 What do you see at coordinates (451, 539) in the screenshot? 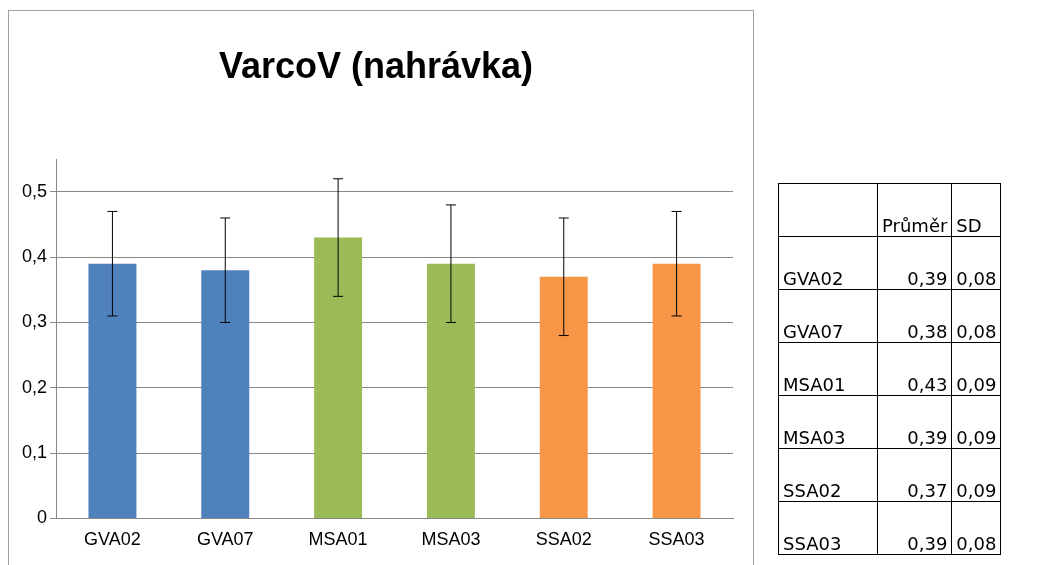
I see `x-tick-label: MSA03` at bounding box center [451, 539].